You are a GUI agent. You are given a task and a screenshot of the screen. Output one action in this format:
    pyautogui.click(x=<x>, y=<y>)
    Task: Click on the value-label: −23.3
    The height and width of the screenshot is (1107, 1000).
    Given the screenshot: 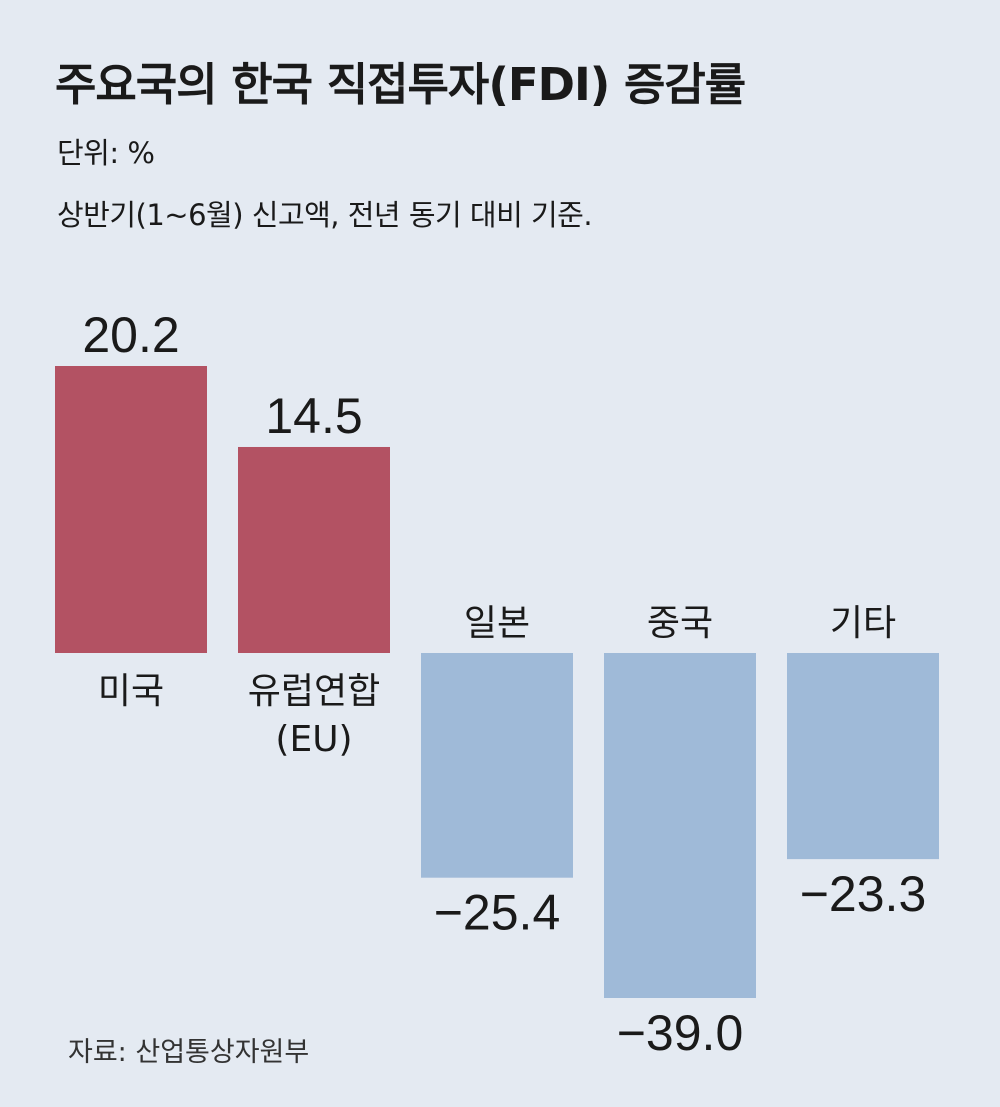 What is the action you would take?
    pyautogui.click(x=863, y=894)
    